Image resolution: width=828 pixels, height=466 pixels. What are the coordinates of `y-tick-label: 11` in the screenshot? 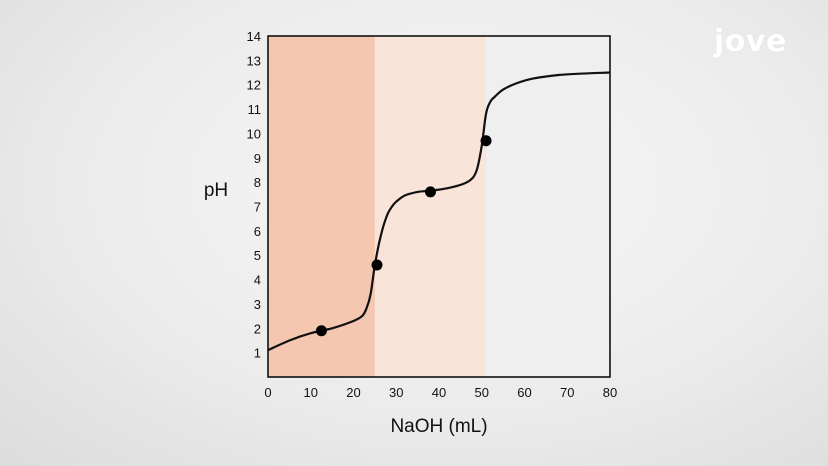 It's located at (255, 109).